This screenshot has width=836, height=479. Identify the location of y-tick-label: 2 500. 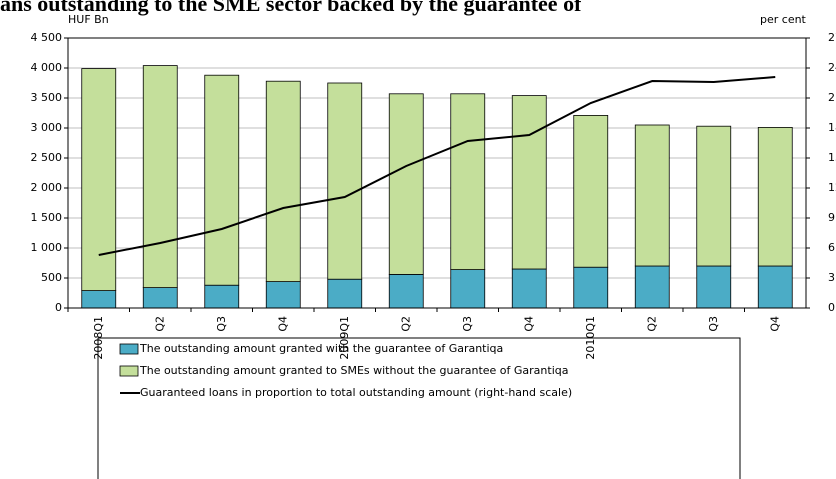
(47, 157).